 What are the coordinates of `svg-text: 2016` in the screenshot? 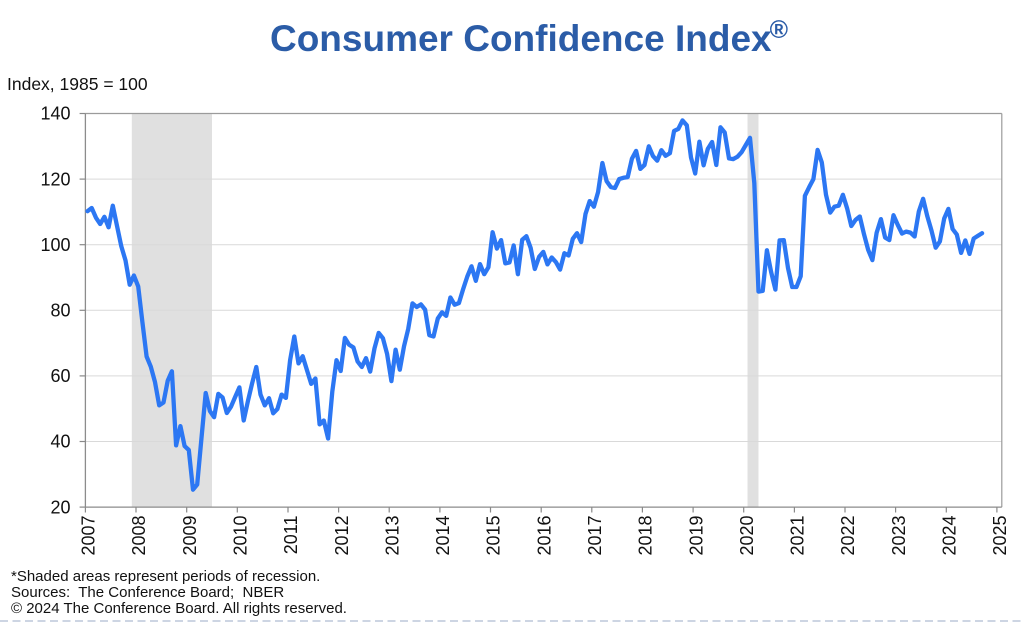 It's located at (544, 536).